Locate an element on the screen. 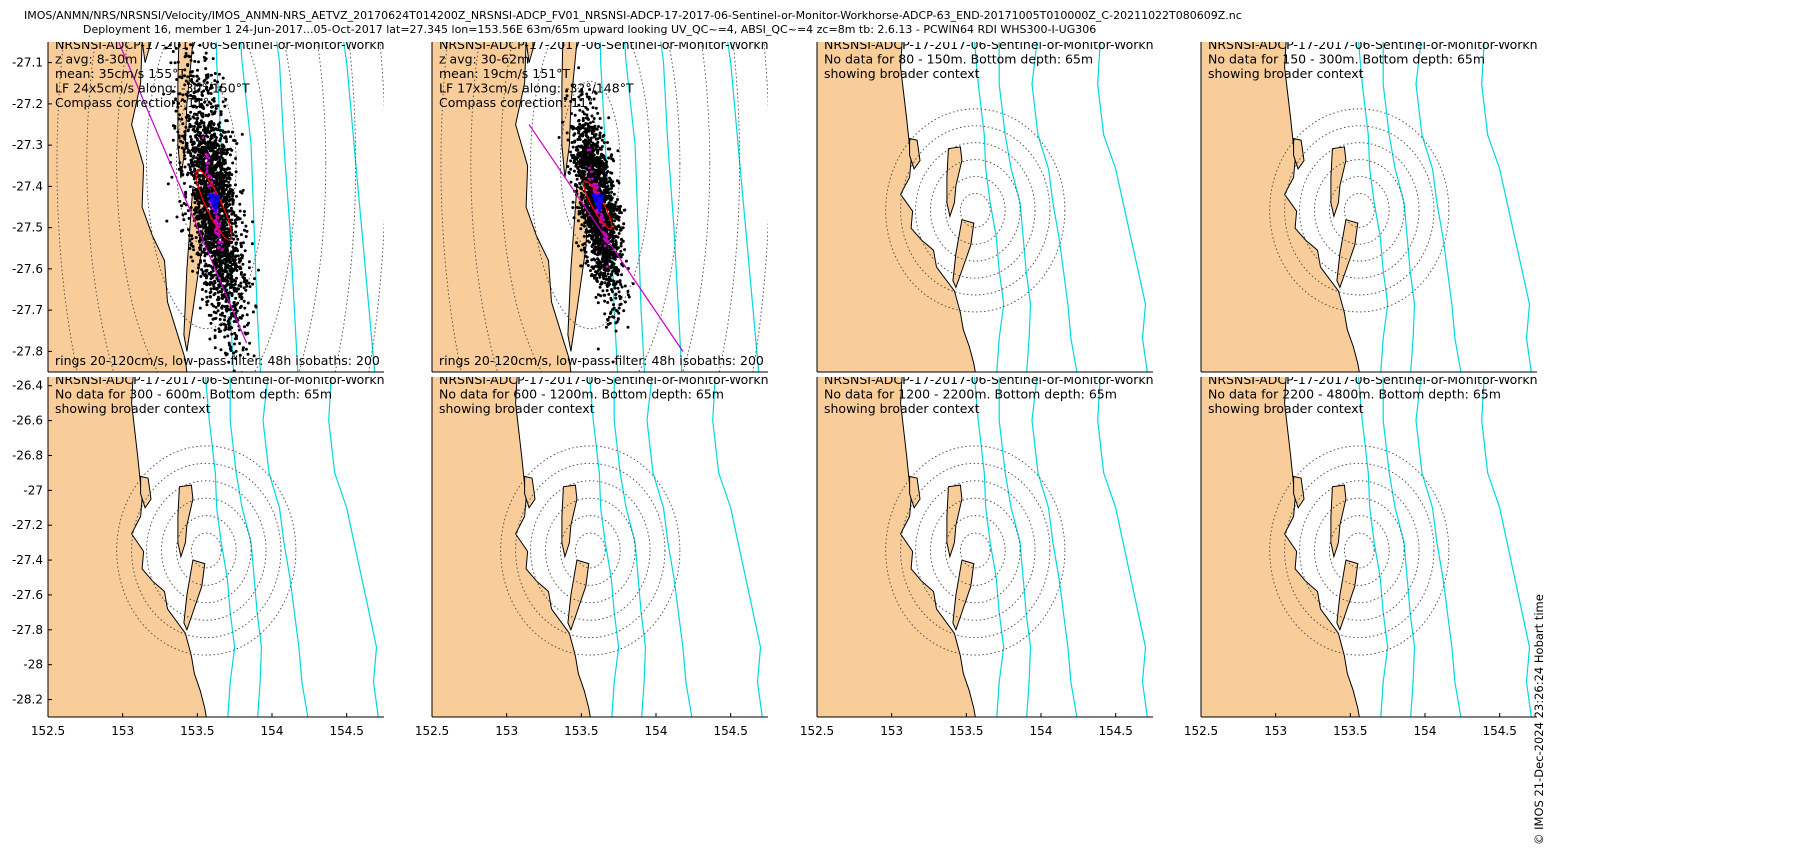  x-tick-label: 152.5 is located at coordinates (432, 731).